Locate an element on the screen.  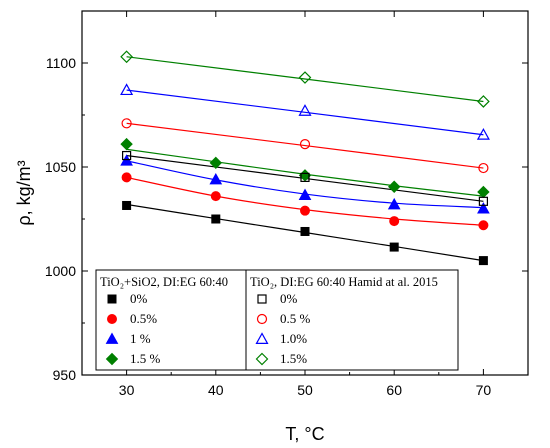
y-tick-label: 1100 is located at coordinates (61, 63).